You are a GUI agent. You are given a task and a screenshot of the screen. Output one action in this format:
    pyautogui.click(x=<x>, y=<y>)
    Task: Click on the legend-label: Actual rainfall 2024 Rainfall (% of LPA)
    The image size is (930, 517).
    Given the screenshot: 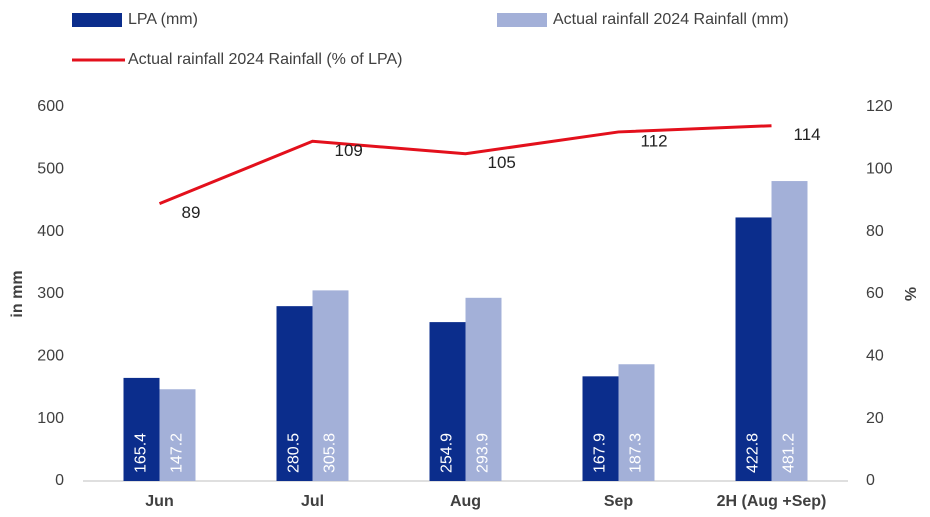 What is the action you would take?
    pyautogui.click(x=265, y=59)
    